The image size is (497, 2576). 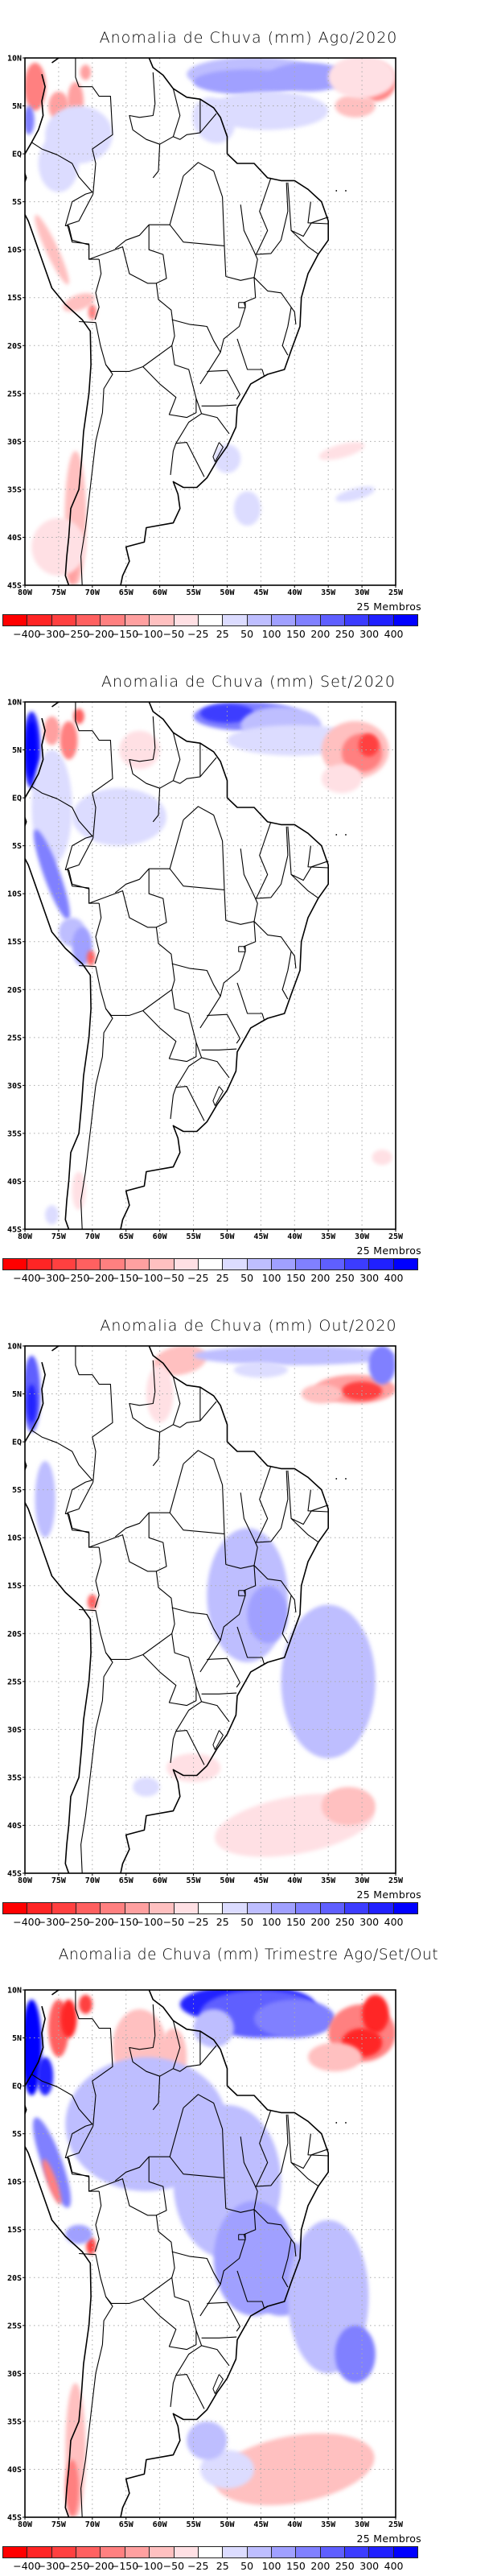 What do you see at coordinates (14, 1038) in the screenshot?
I see `lat-tick-label: 25S` at bounding box center [14, 1038].